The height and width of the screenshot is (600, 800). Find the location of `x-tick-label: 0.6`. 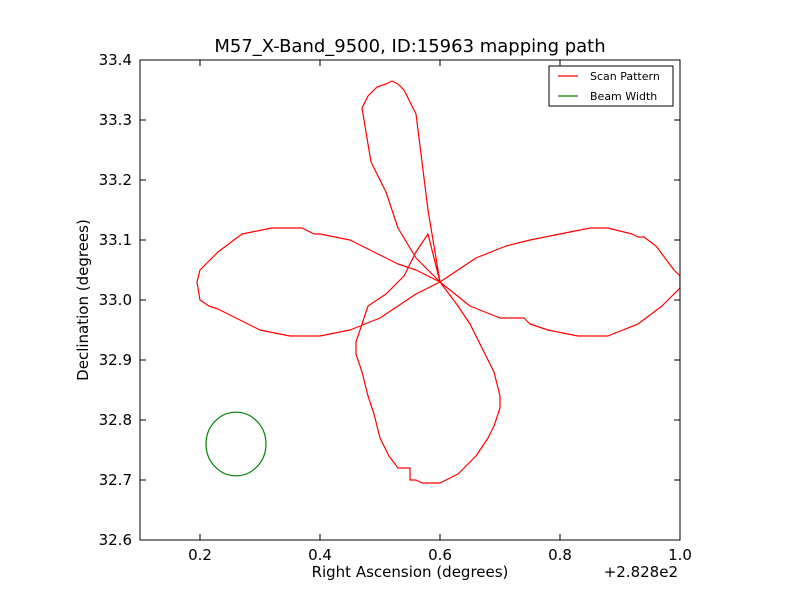

x-tick-label: 0.6 is located at coordinates (440, 555).